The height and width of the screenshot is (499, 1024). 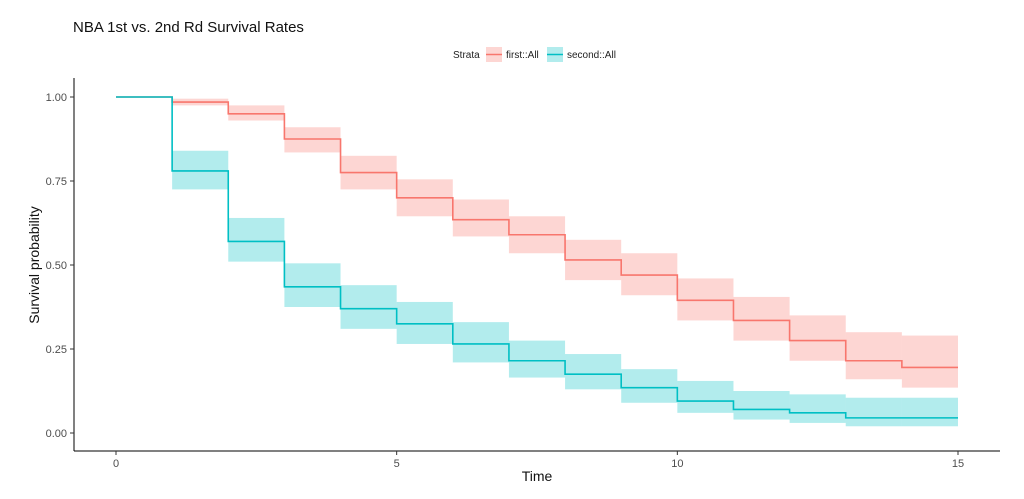 What do you see at coordinates (537, 476) in the screenshot?
I see `x-axis-title: Time` at bounding box center [537, 476].